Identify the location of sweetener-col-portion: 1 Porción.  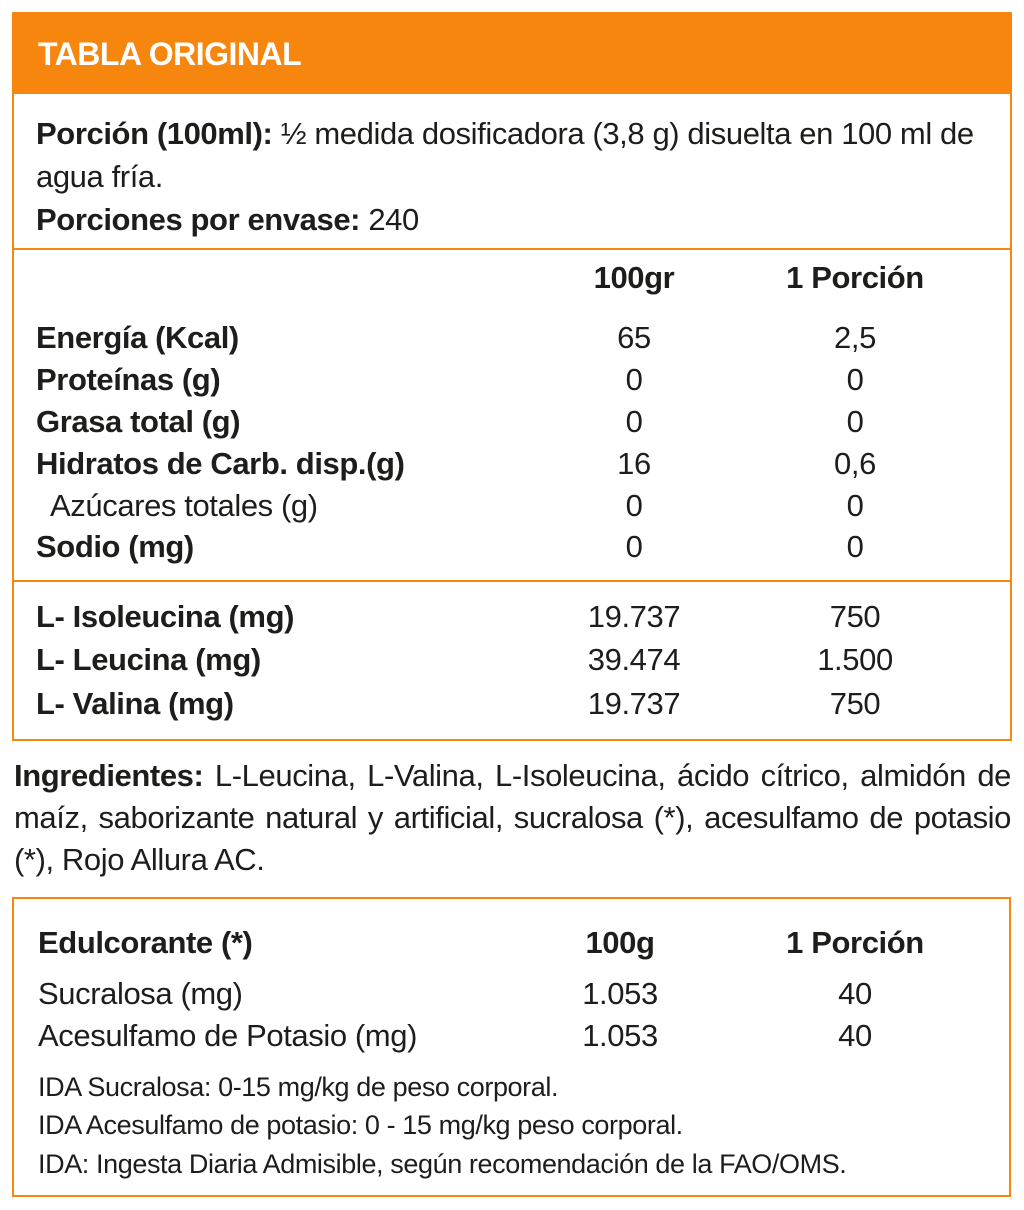
(855, 942).